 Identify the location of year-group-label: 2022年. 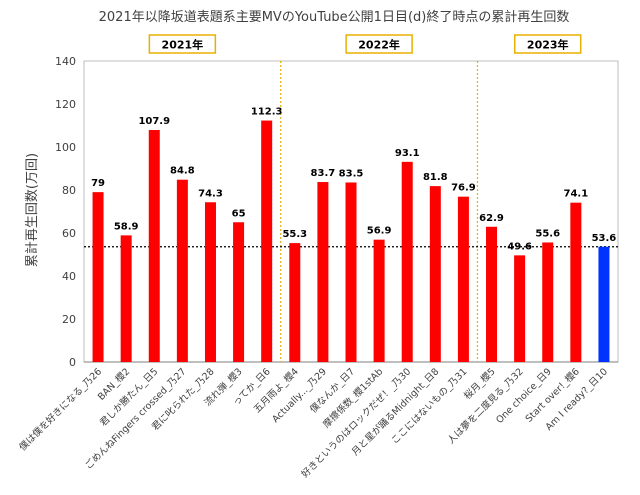
(379, 45).